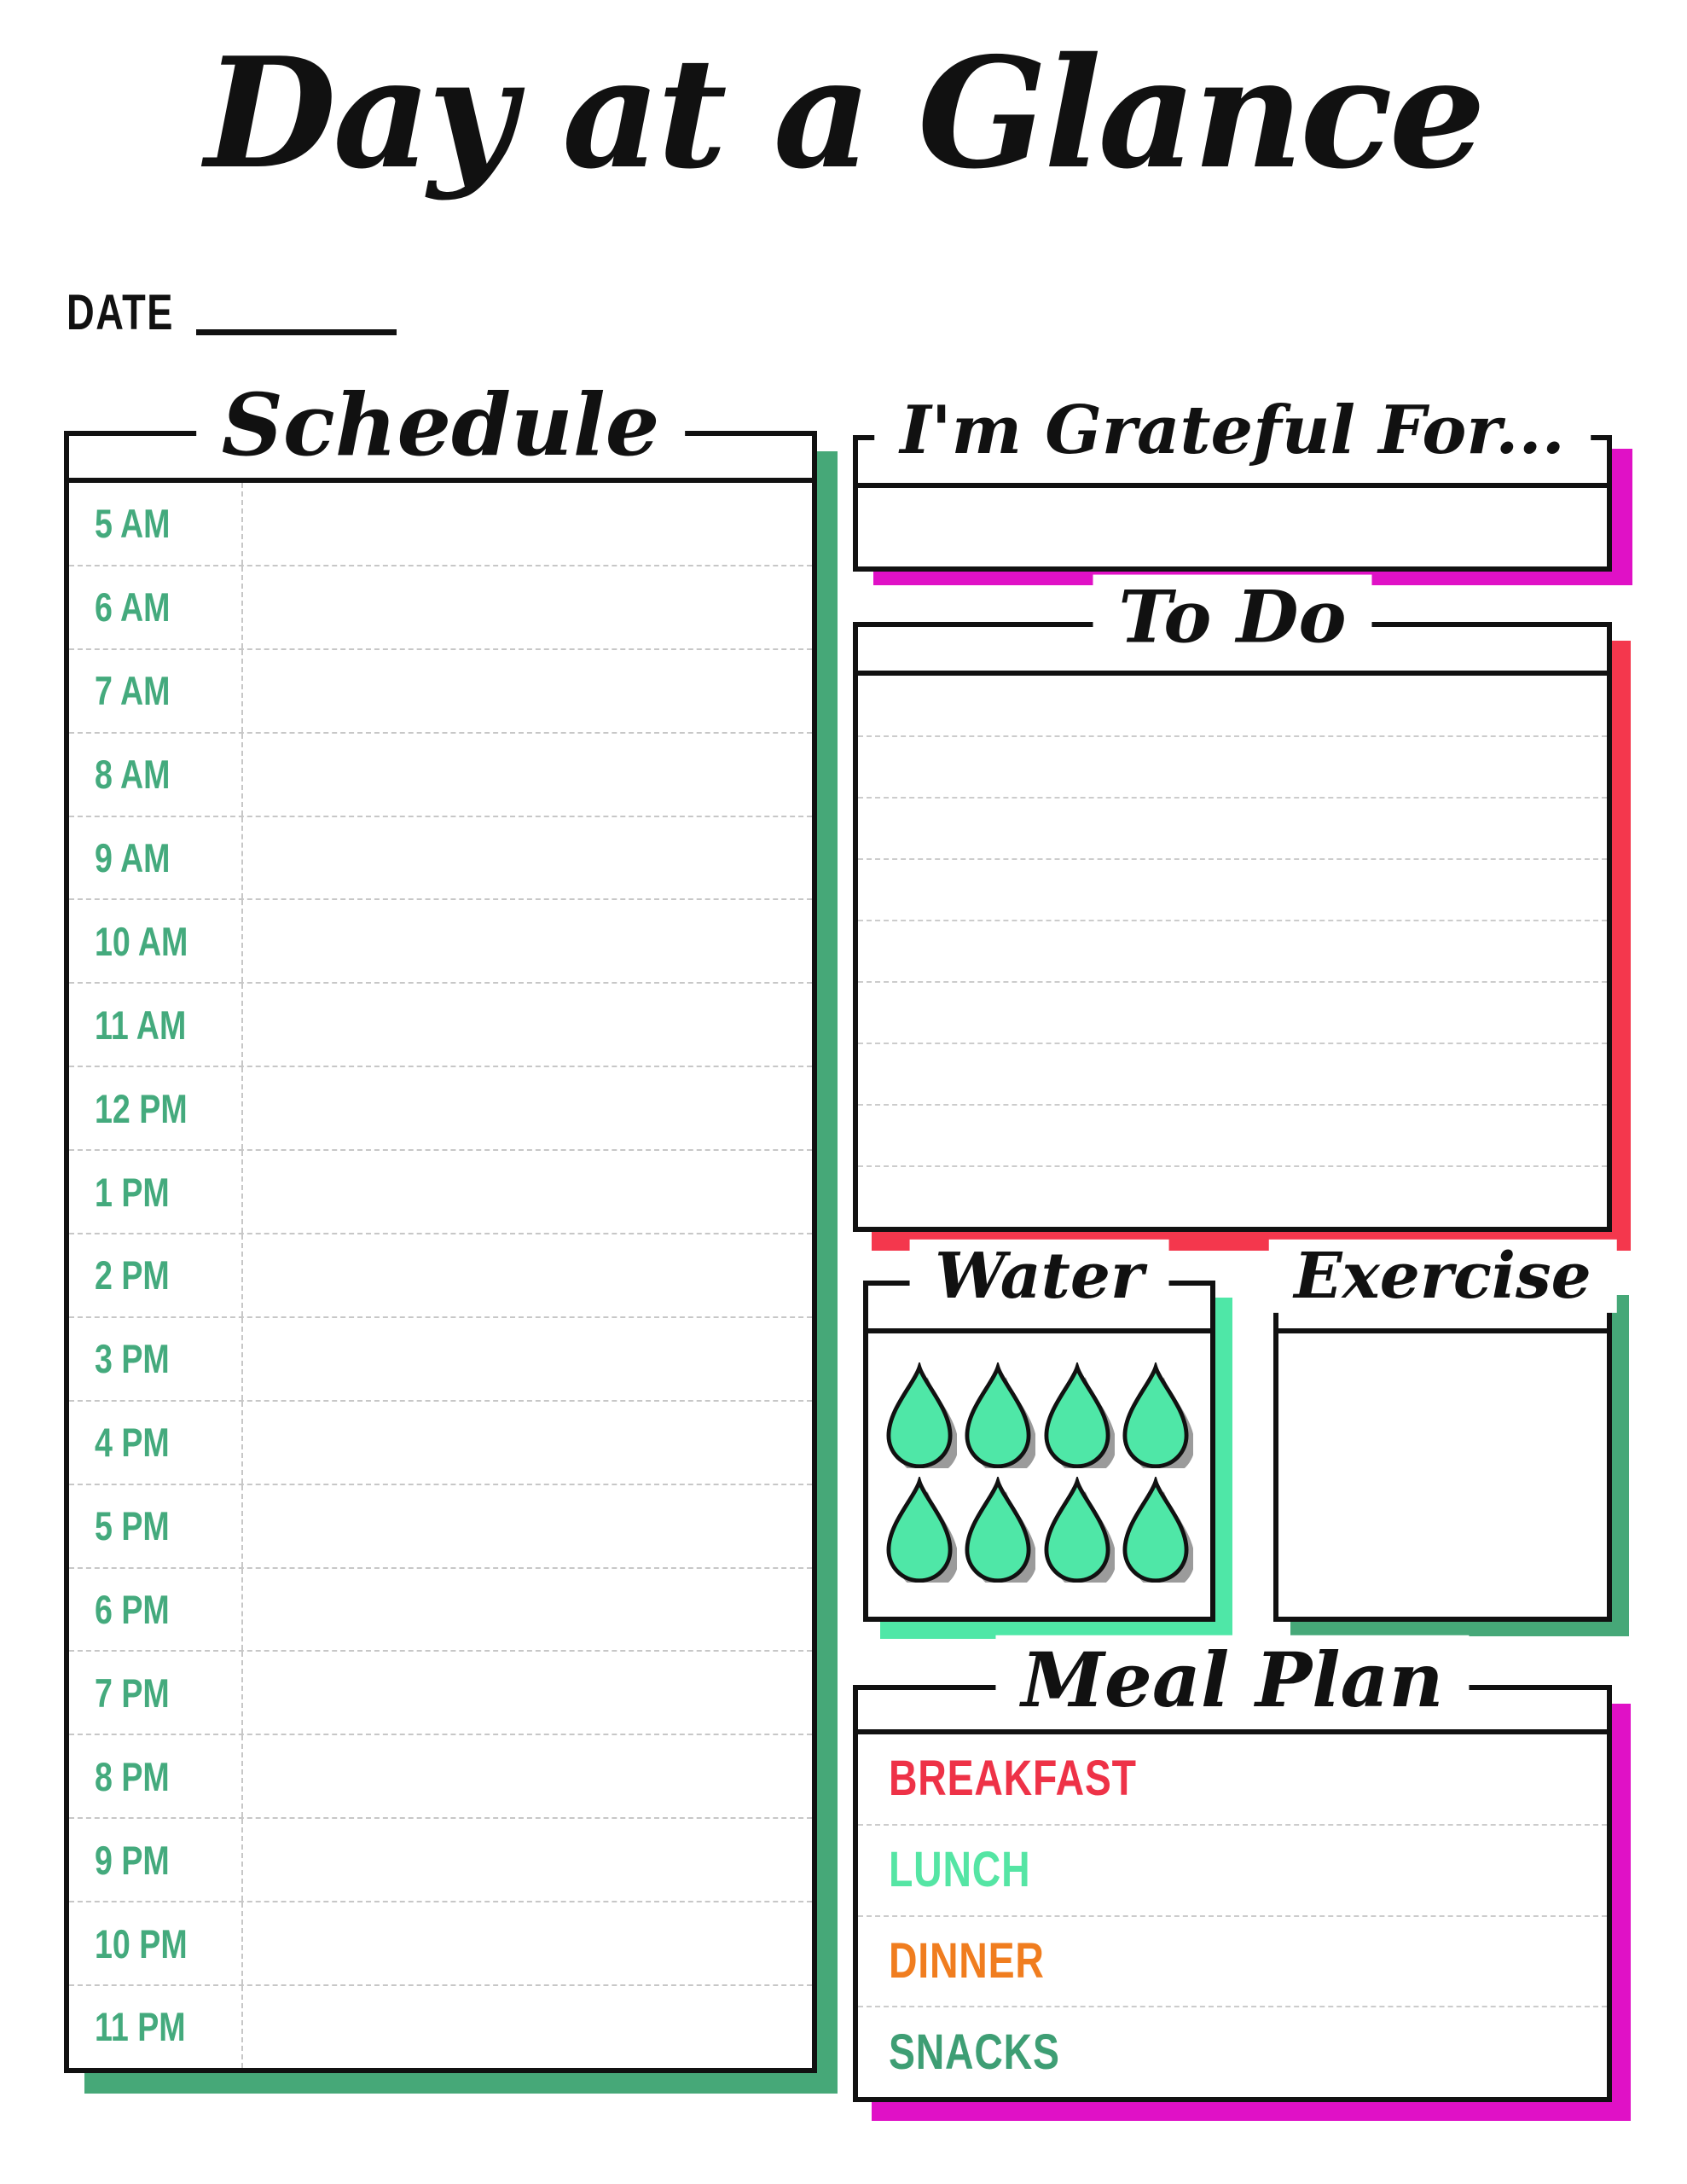  I want to click on schedule-row: 10 PM, so click(441, 1945).